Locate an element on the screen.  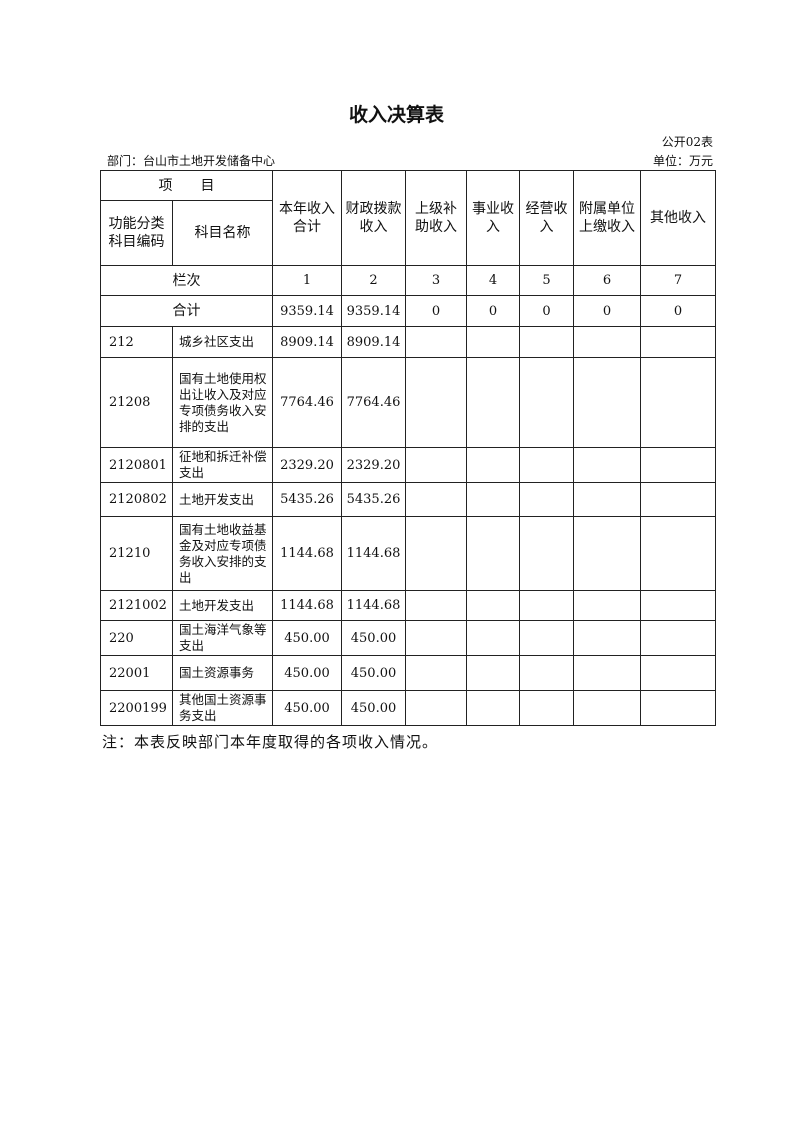
table-row: 212 城乡社区支出 8909.14 8909.14 is located at coordinates (408, 342).